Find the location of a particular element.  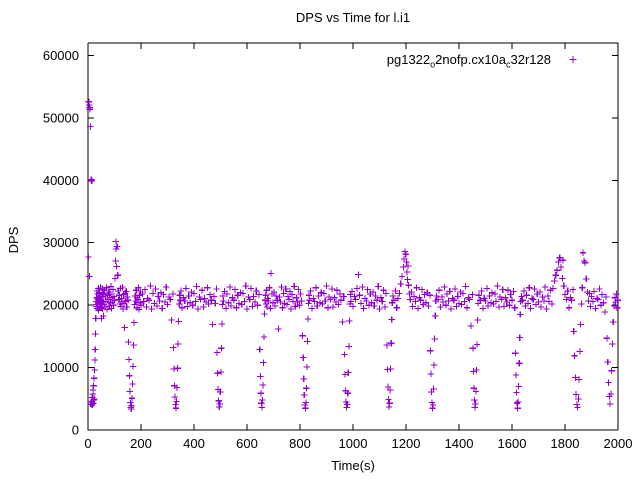

chart-legend: pg1322o2nofp.cx10ac32r128 is located at coordinates (482, 61).